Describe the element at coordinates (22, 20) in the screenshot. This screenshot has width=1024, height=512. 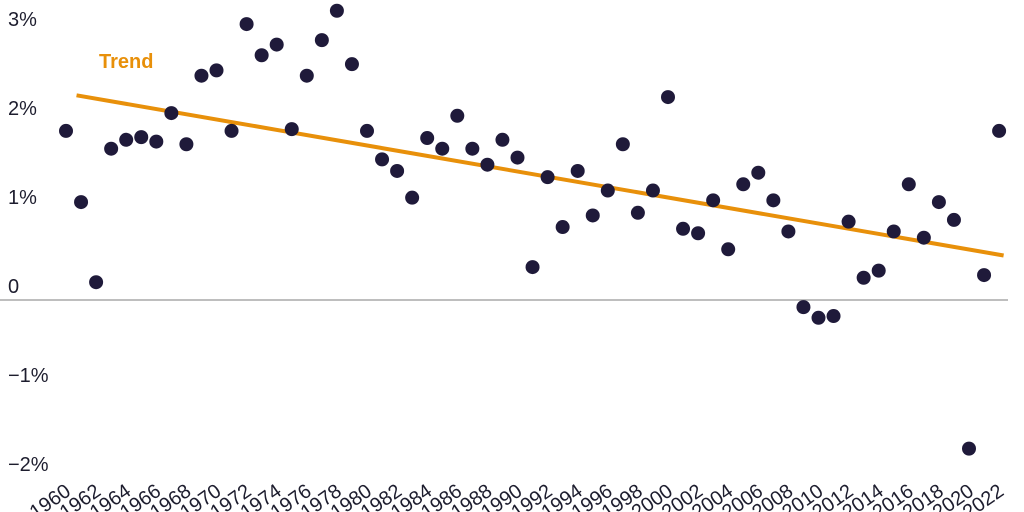
I see `y-tick-label: 3%` at that location.